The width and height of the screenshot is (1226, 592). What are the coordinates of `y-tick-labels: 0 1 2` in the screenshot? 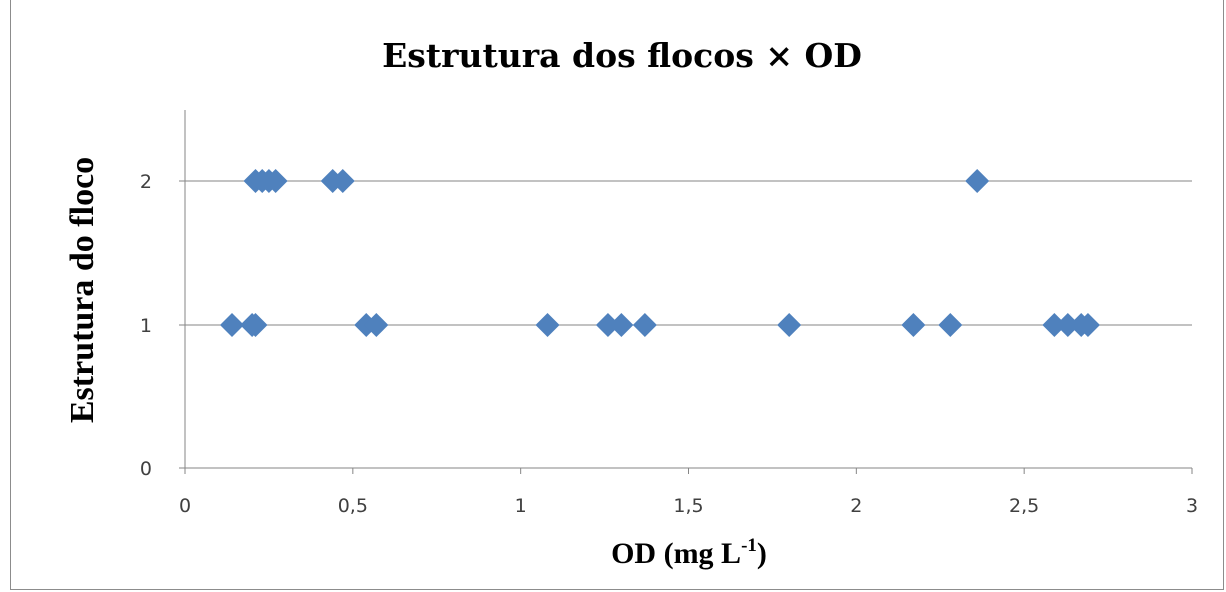 It's located at (146, 325).